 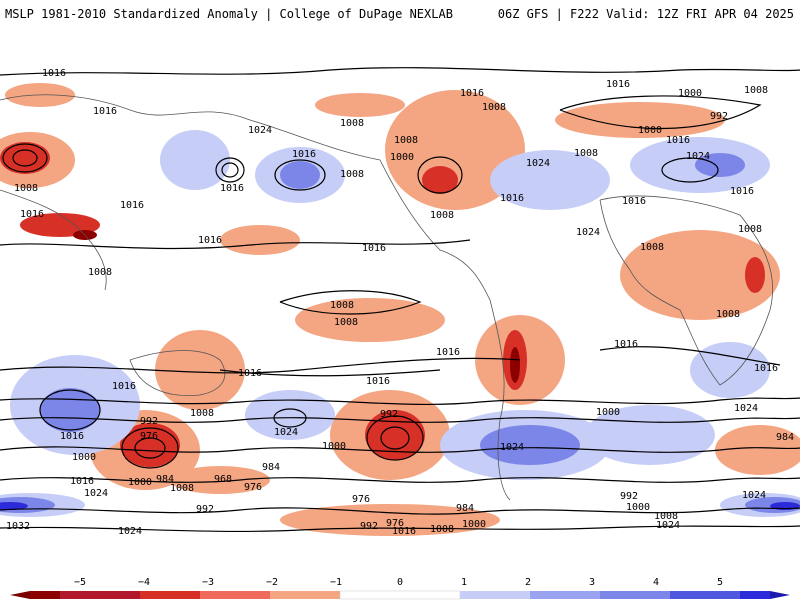 What do you see at coordinates (18, 526) in the screenshot?
I see `contour-label: 1032` at bounding box center [18, 526].